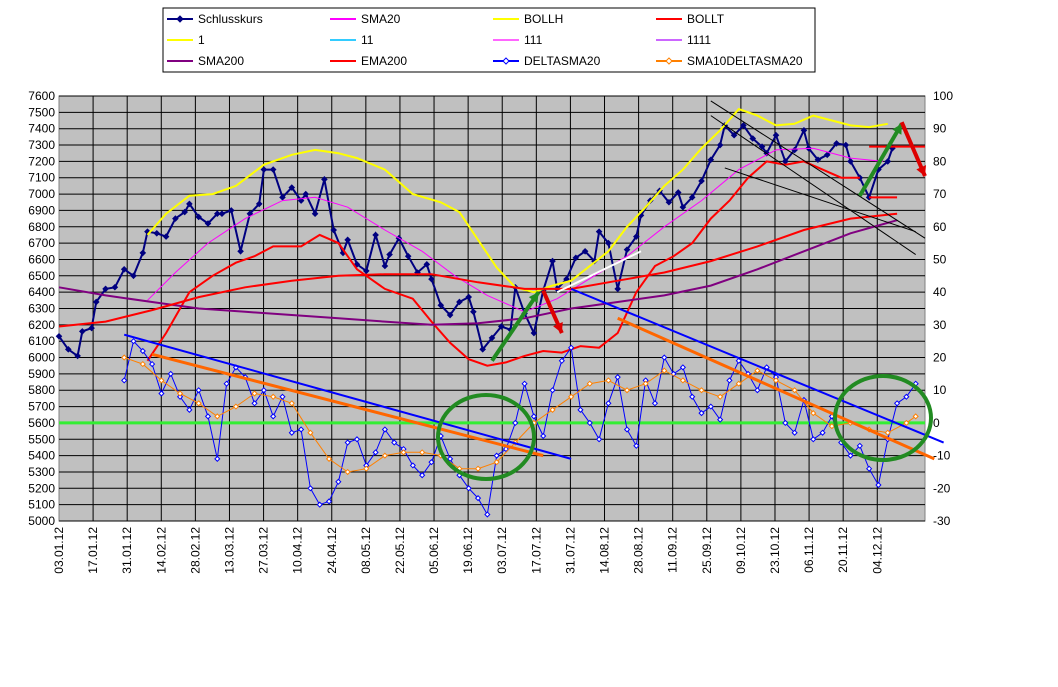 The image size is (1058, 687). I want to click on arrow-green-1-shaft, so click(515, 326).